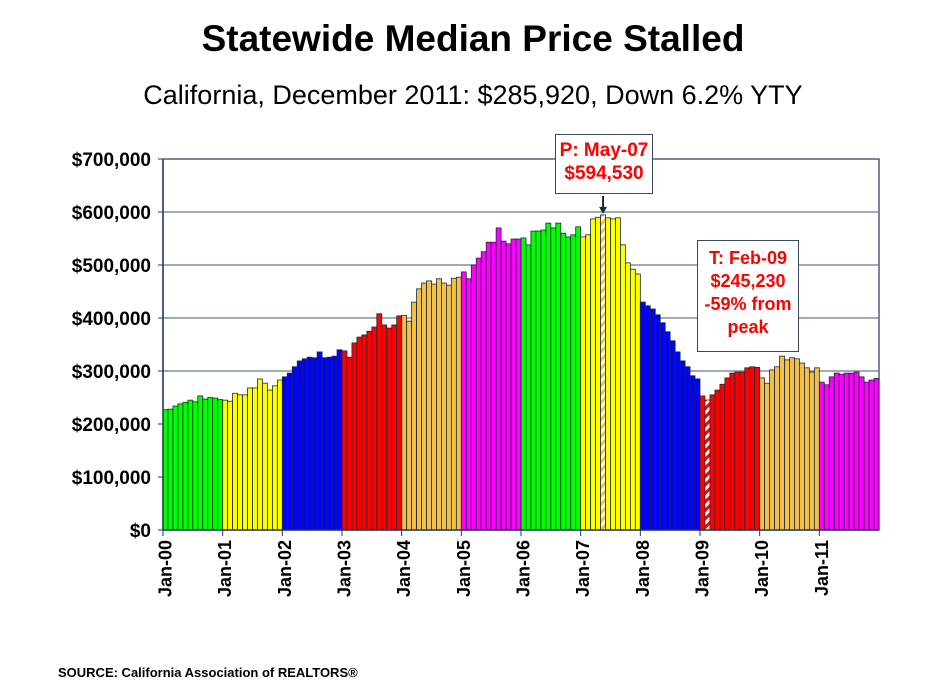  What do you see at coordinates (165, 568) in the screenshot?
I see `x-tick-label: Jan-00` at bounding box center [165, 568].